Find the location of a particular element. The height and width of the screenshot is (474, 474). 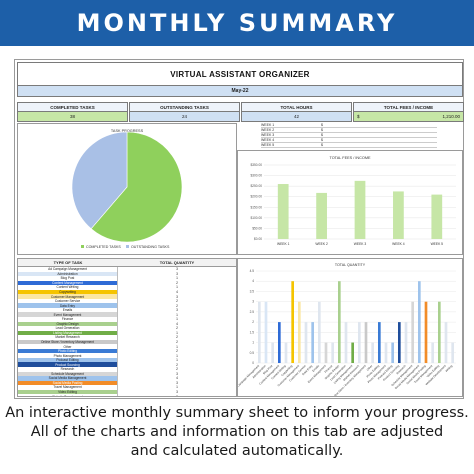

table-row: Travel Management 1 is located at coordinates (127, 387).